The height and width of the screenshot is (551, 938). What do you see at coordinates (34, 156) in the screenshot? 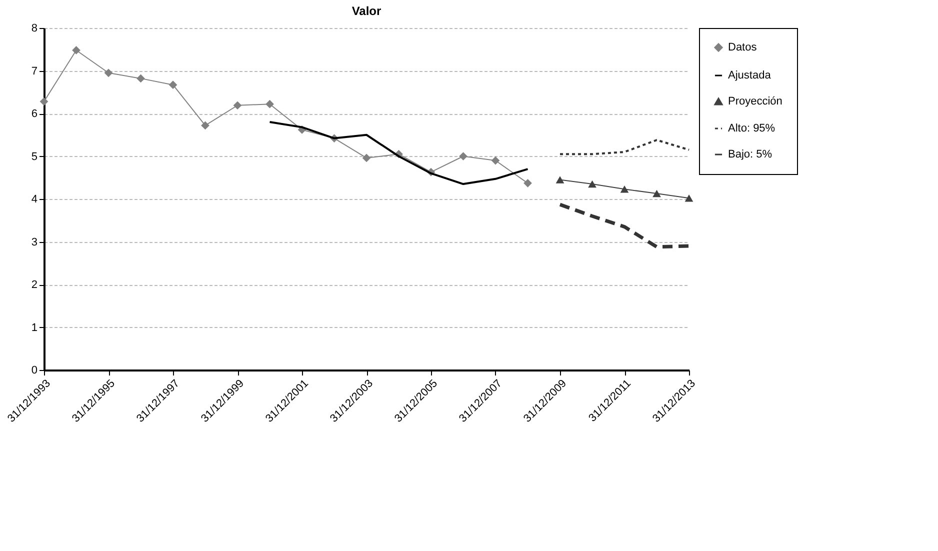
I see `y-tick-label: 5` at bounding box center [34, 156].